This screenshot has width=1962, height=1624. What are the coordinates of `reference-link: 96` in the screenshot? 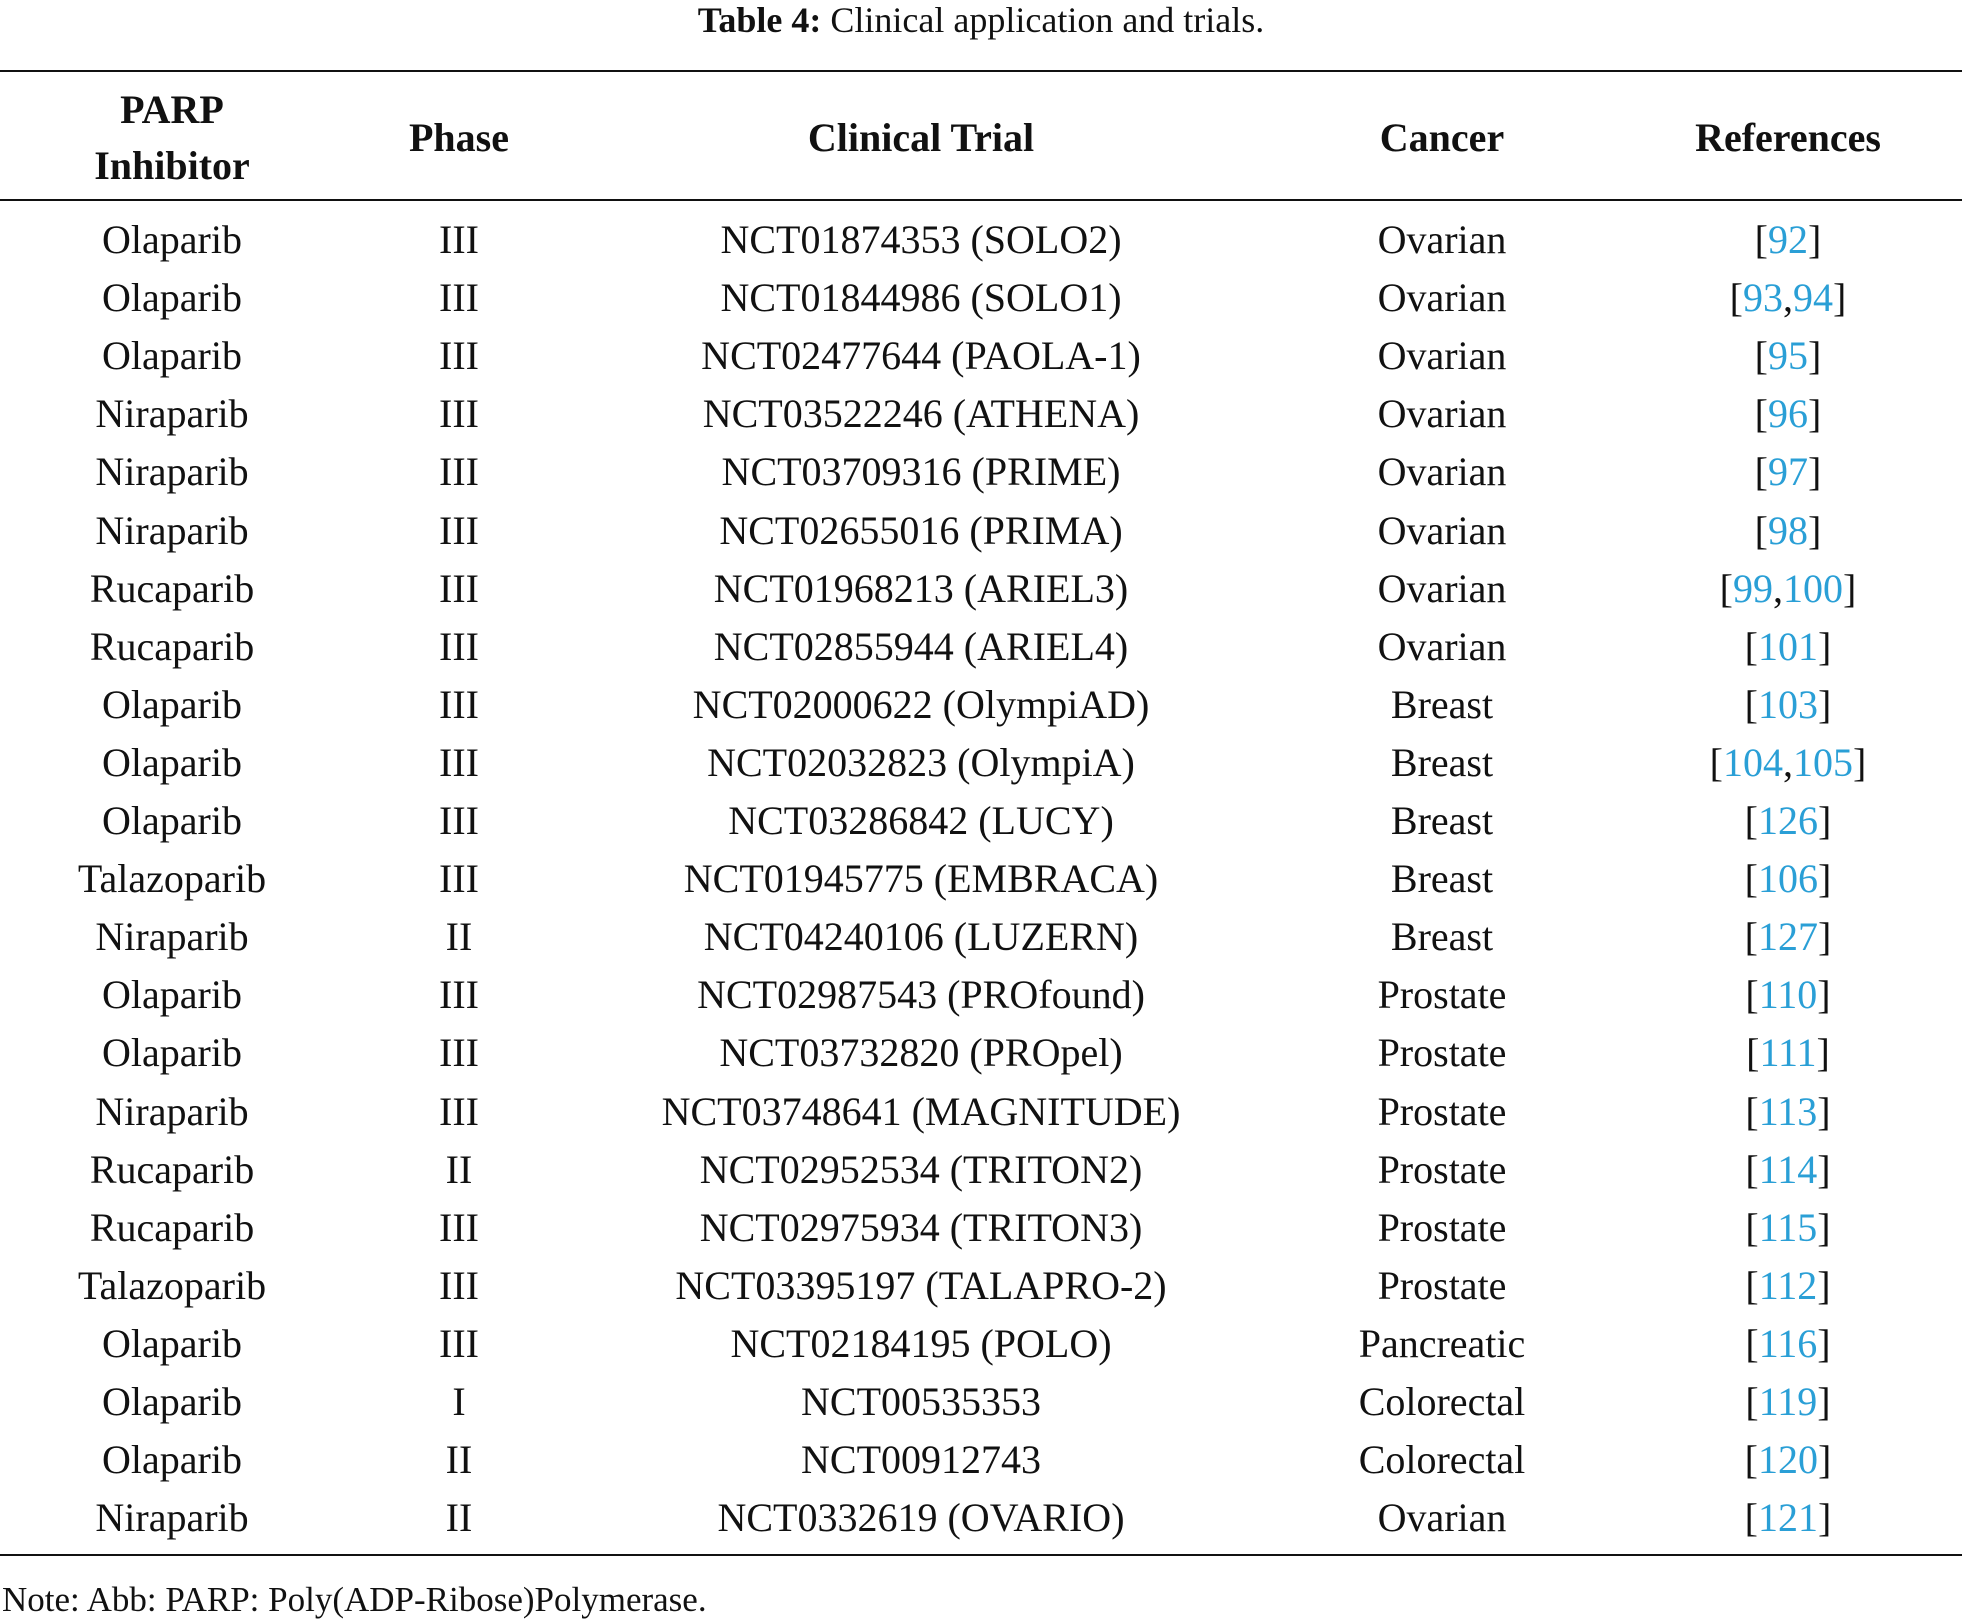 It's located at (1788, 414).